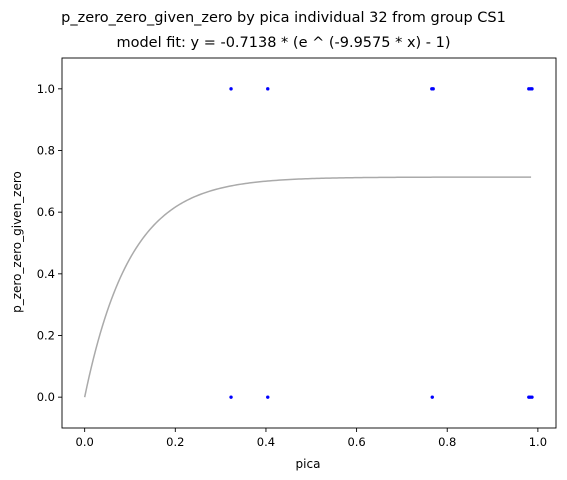 The width and height of the screenshot is (567, 480). Describe the element at coordinates (46, 274) in the screenshot. I see `y-tick-label-2: 0.4` at that location.